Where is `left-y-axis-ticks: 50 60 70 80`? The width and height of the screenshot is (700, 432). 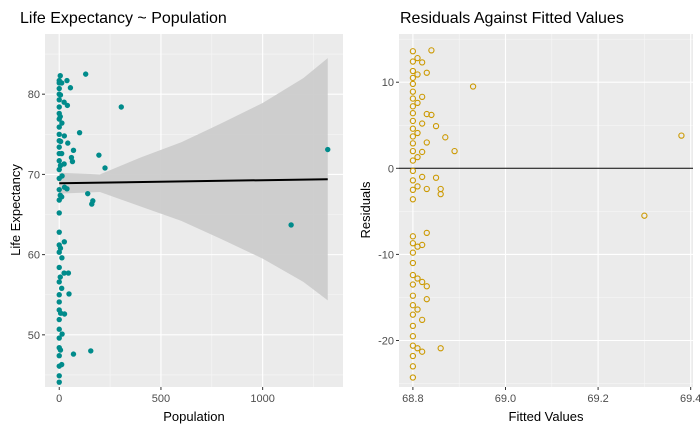 left-y-axis-ticks: 50 60 70 80 is located at coordinates (36, 215).